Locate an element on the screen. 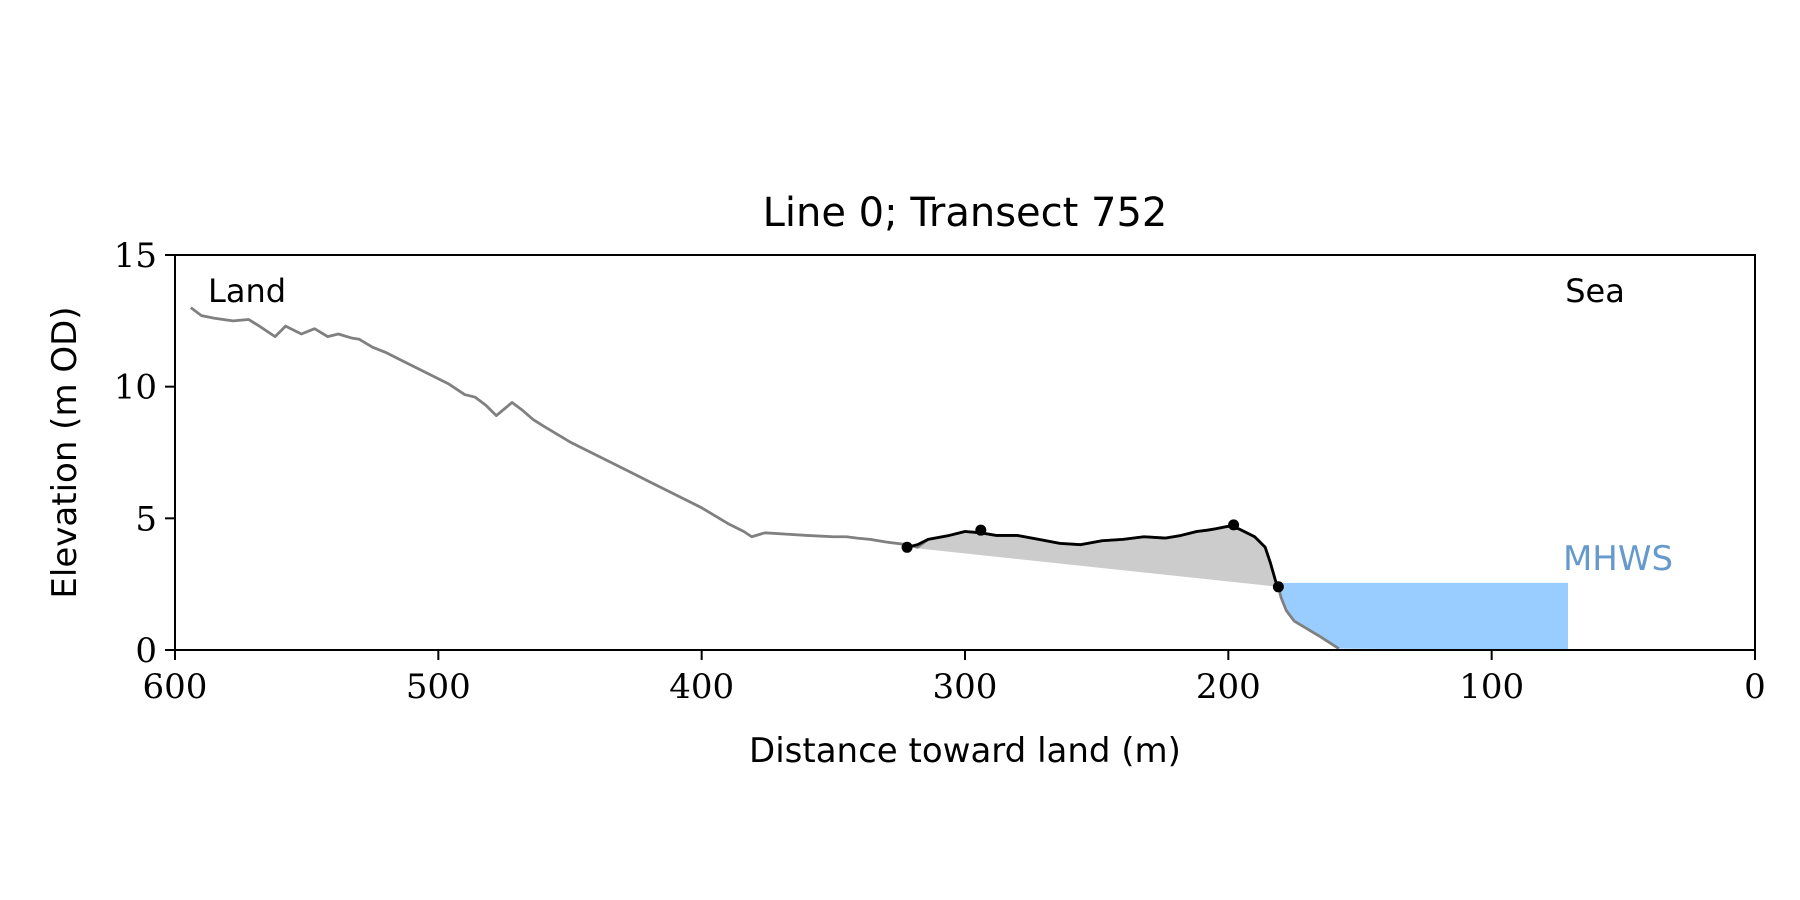 This screenshot has height=900, width=1800. mhws-annotation: MHWS is located at coordinates (1618, 559).